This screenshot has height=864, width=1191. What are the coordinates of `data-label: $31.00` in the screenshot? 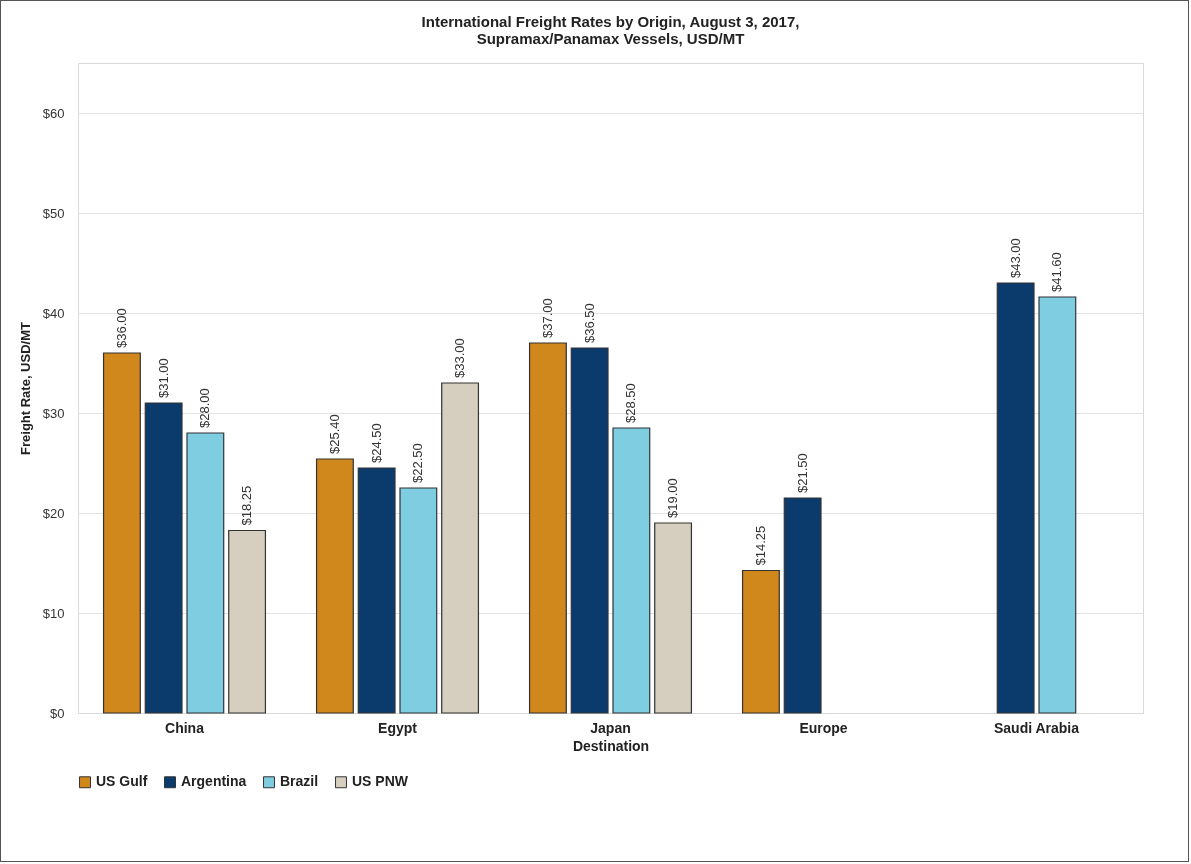 It's located at (163, 378).